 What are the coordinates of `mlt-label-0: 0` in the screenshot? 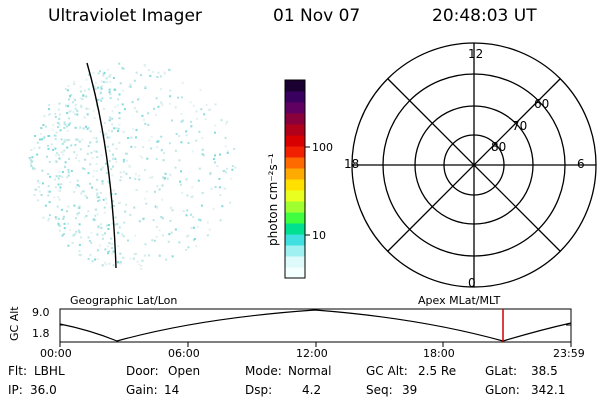 It's located at (472, 283).